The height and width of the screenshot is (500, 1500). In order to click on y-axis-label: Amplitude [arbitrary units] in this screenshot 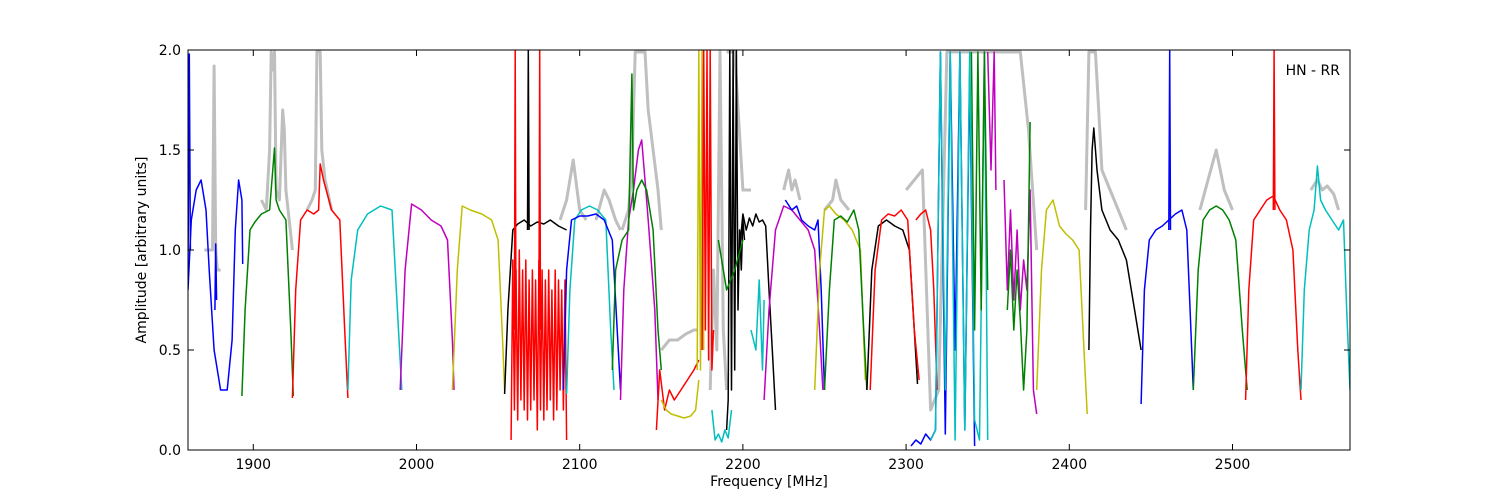, I will do `click(142, 250)`.